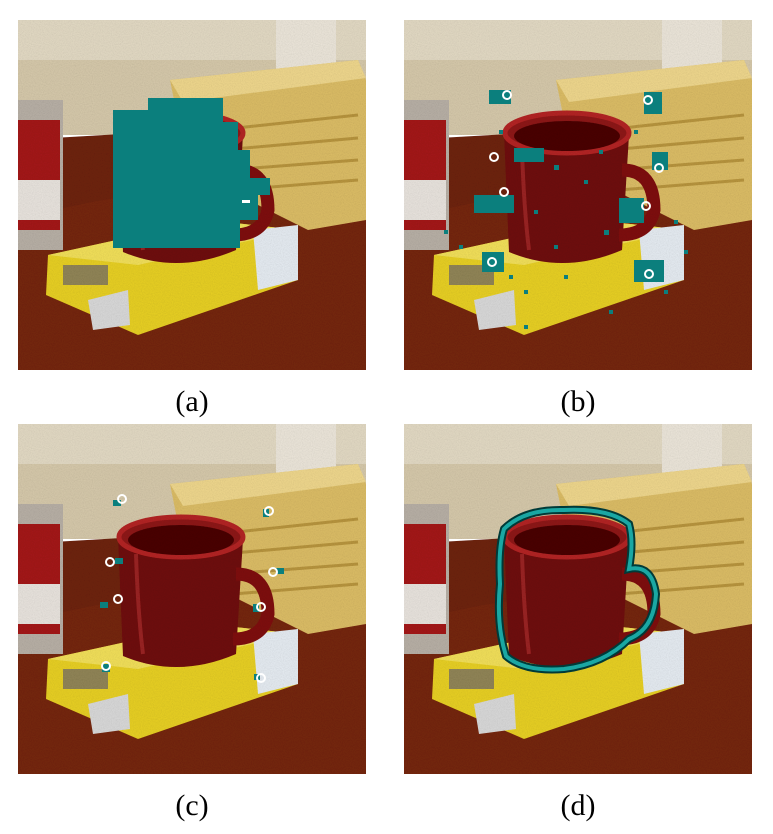 Image resolution: width=773 pixels, height=834 pixels. I want to click on caption-b: (b), so click(578, 401).